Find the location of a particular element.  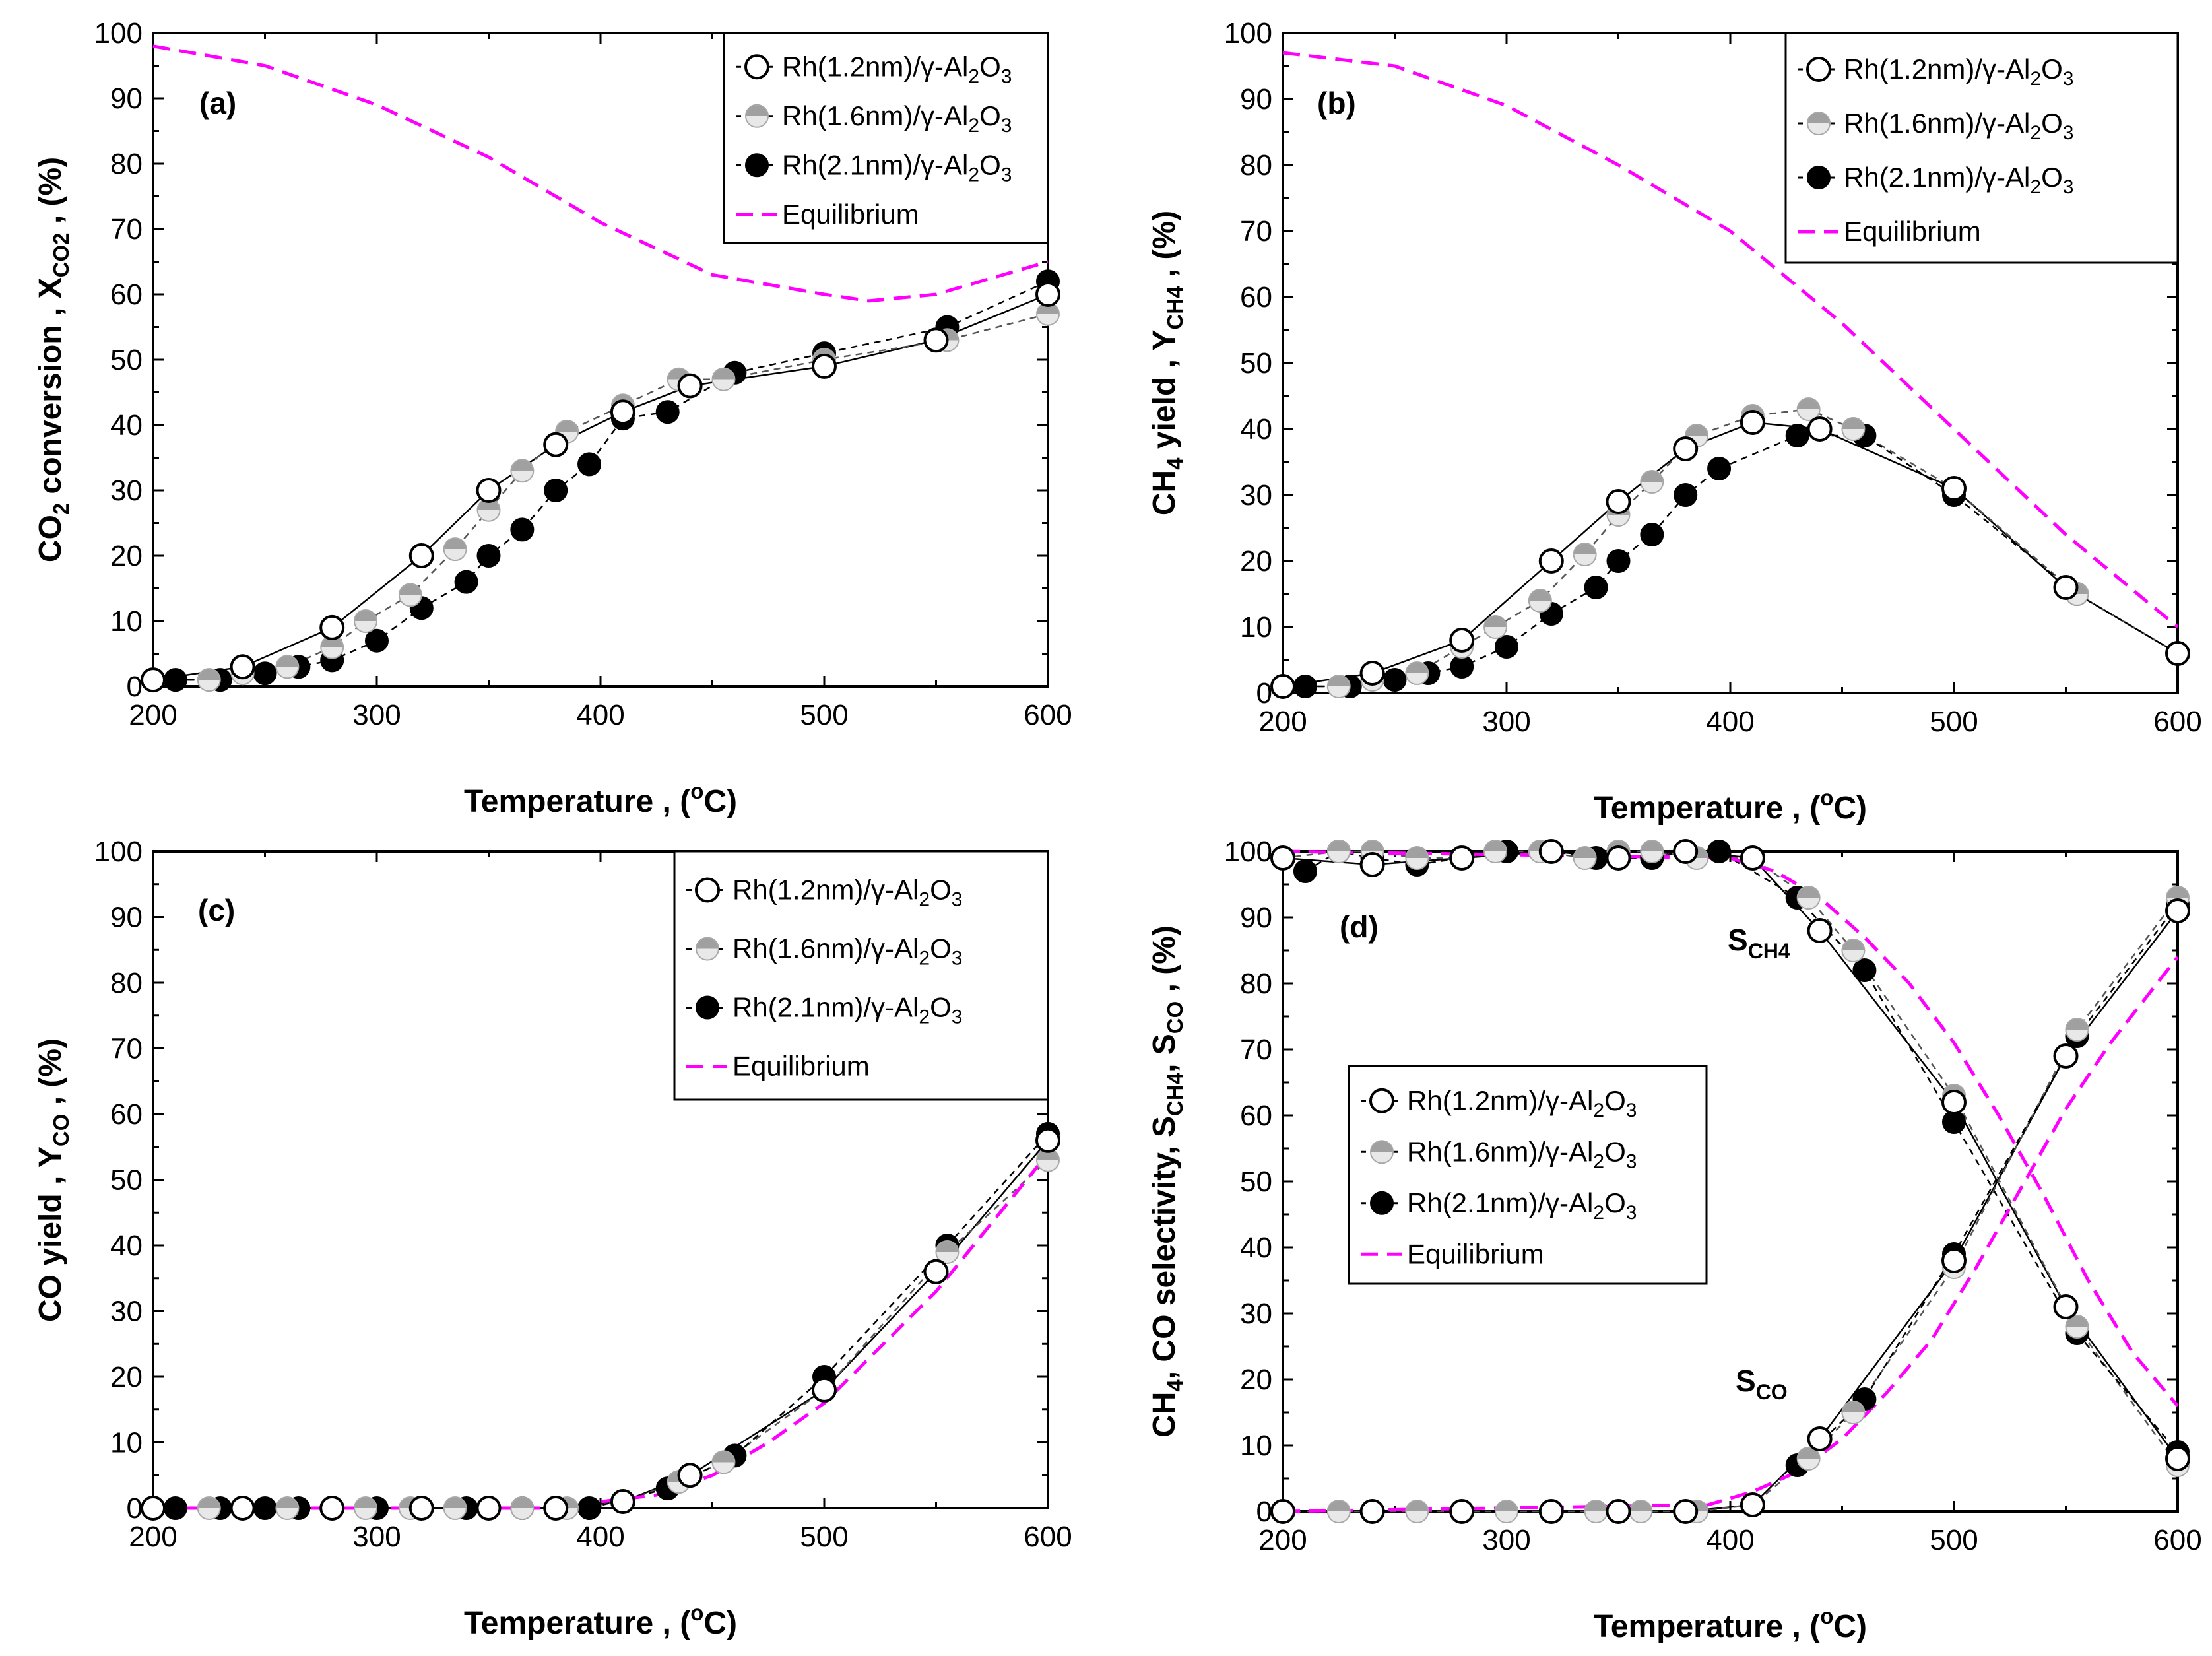

legend-box is located at coordinates (886, 138).